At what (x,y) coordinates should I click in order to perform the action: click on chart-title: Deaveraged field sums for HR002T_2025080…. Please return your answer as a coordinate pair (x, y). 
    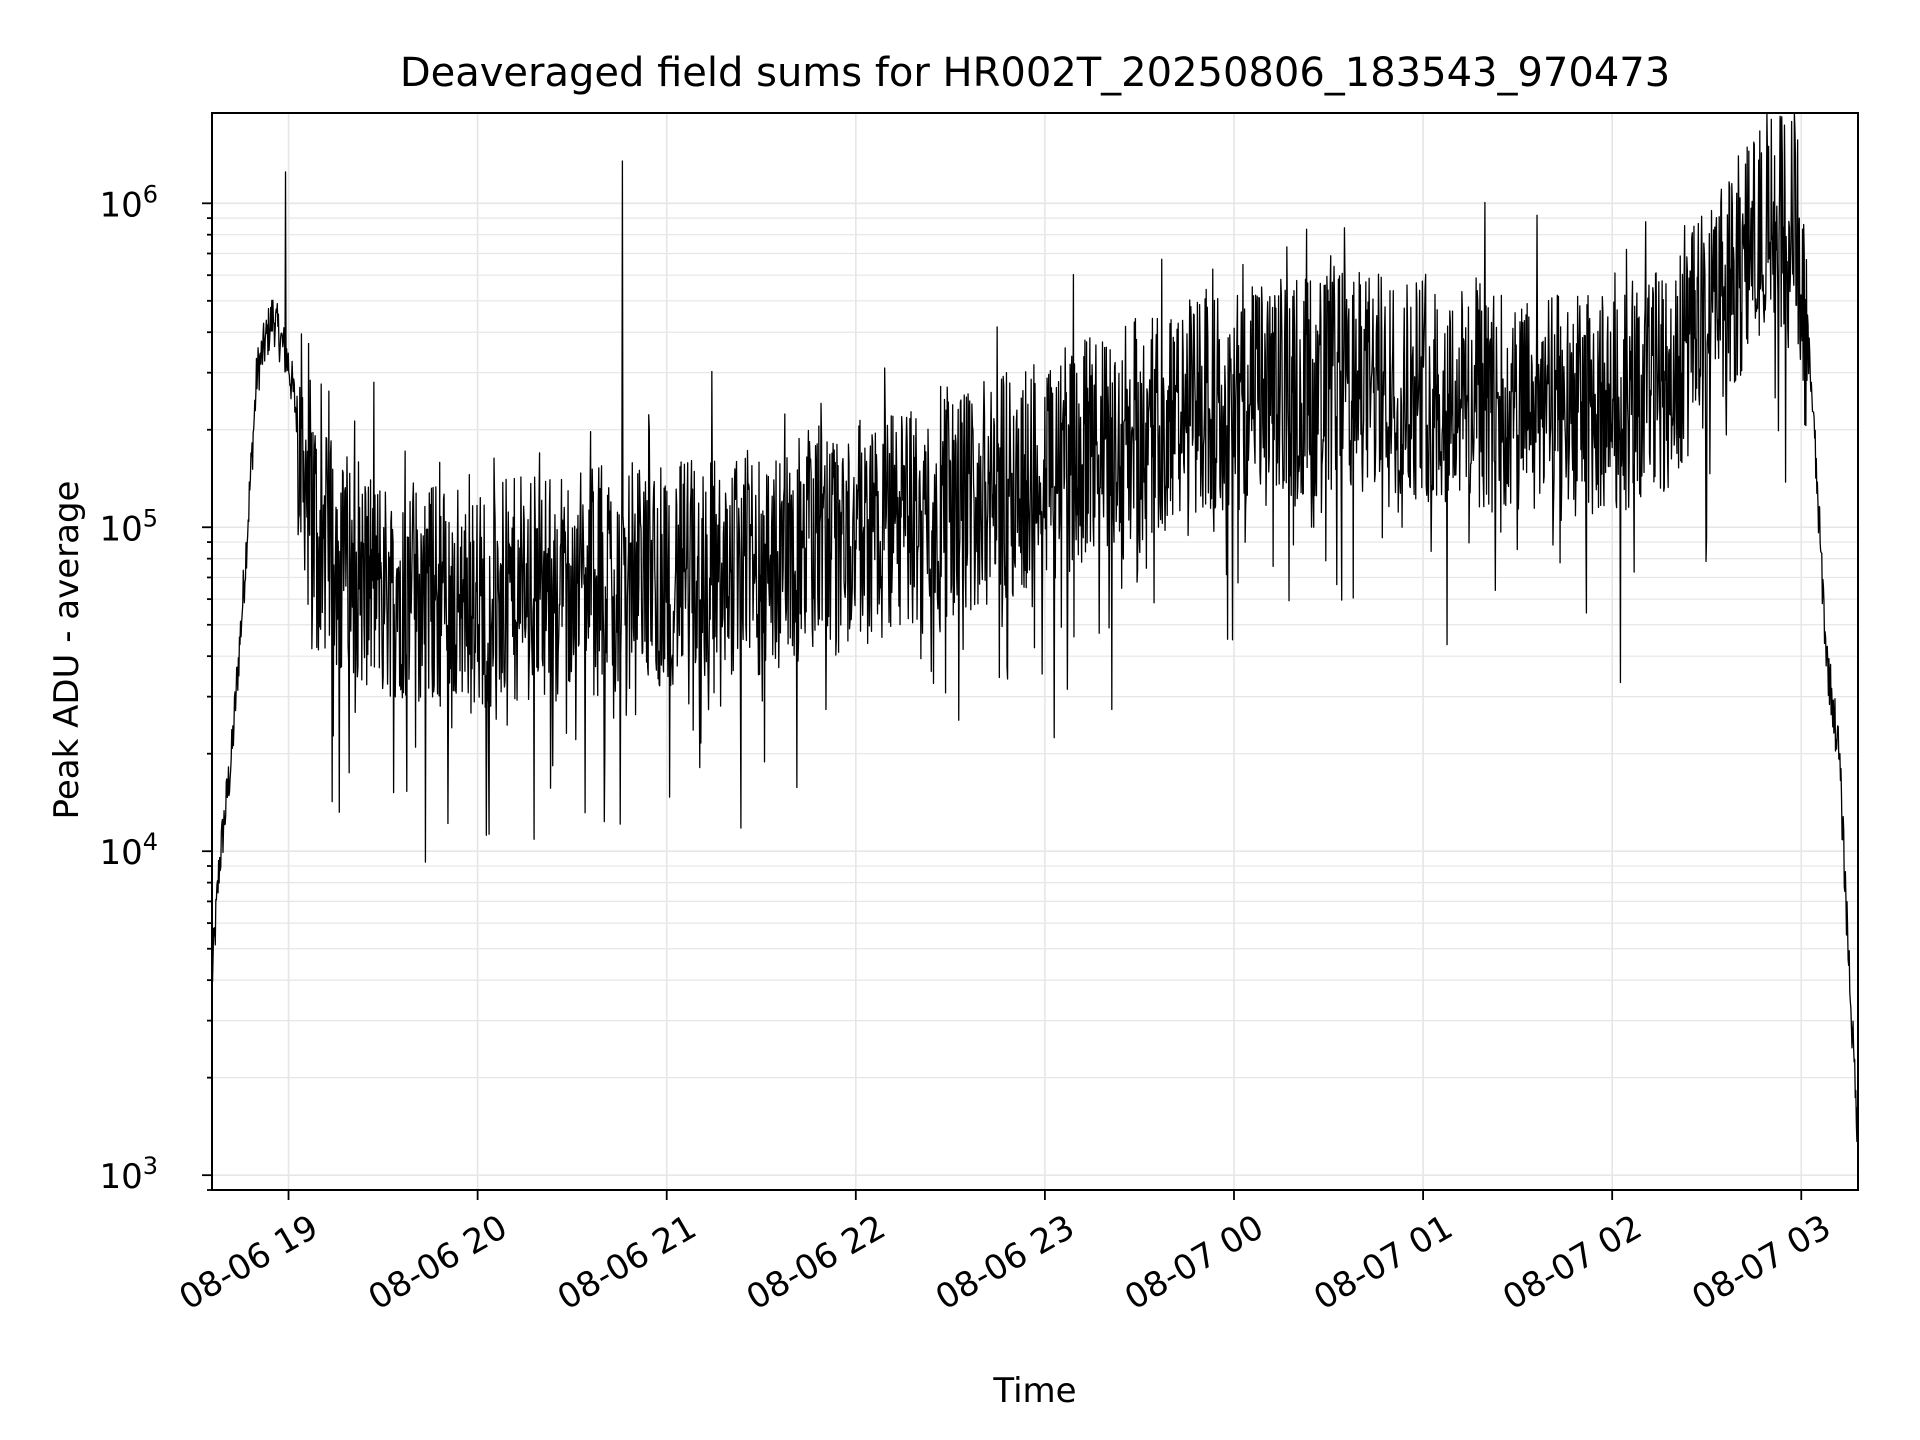
    Looking at the image, I should click on (1035, 73).